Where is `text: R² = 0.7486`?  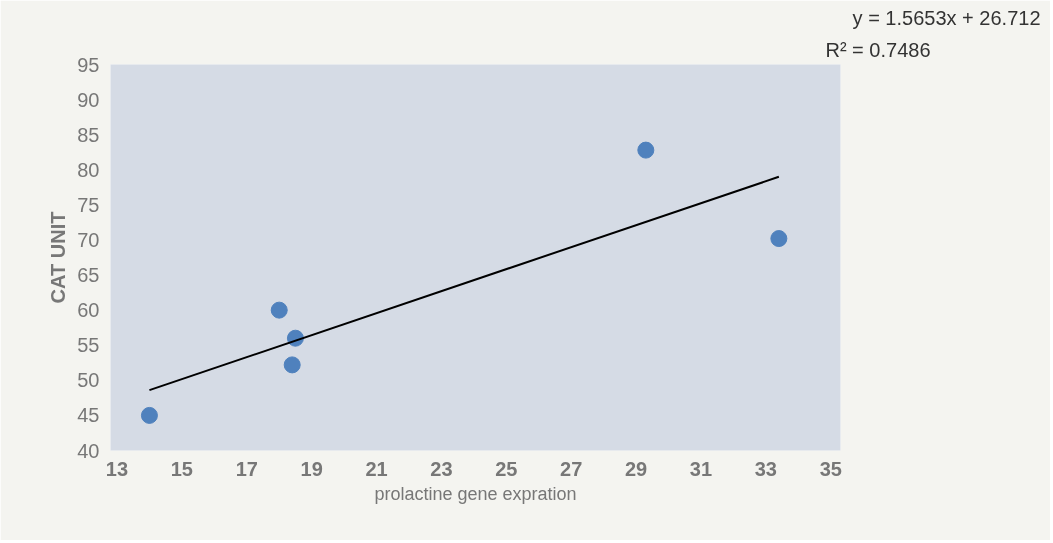 text: R² = 0.7486 is located at coordinates (878, 49).